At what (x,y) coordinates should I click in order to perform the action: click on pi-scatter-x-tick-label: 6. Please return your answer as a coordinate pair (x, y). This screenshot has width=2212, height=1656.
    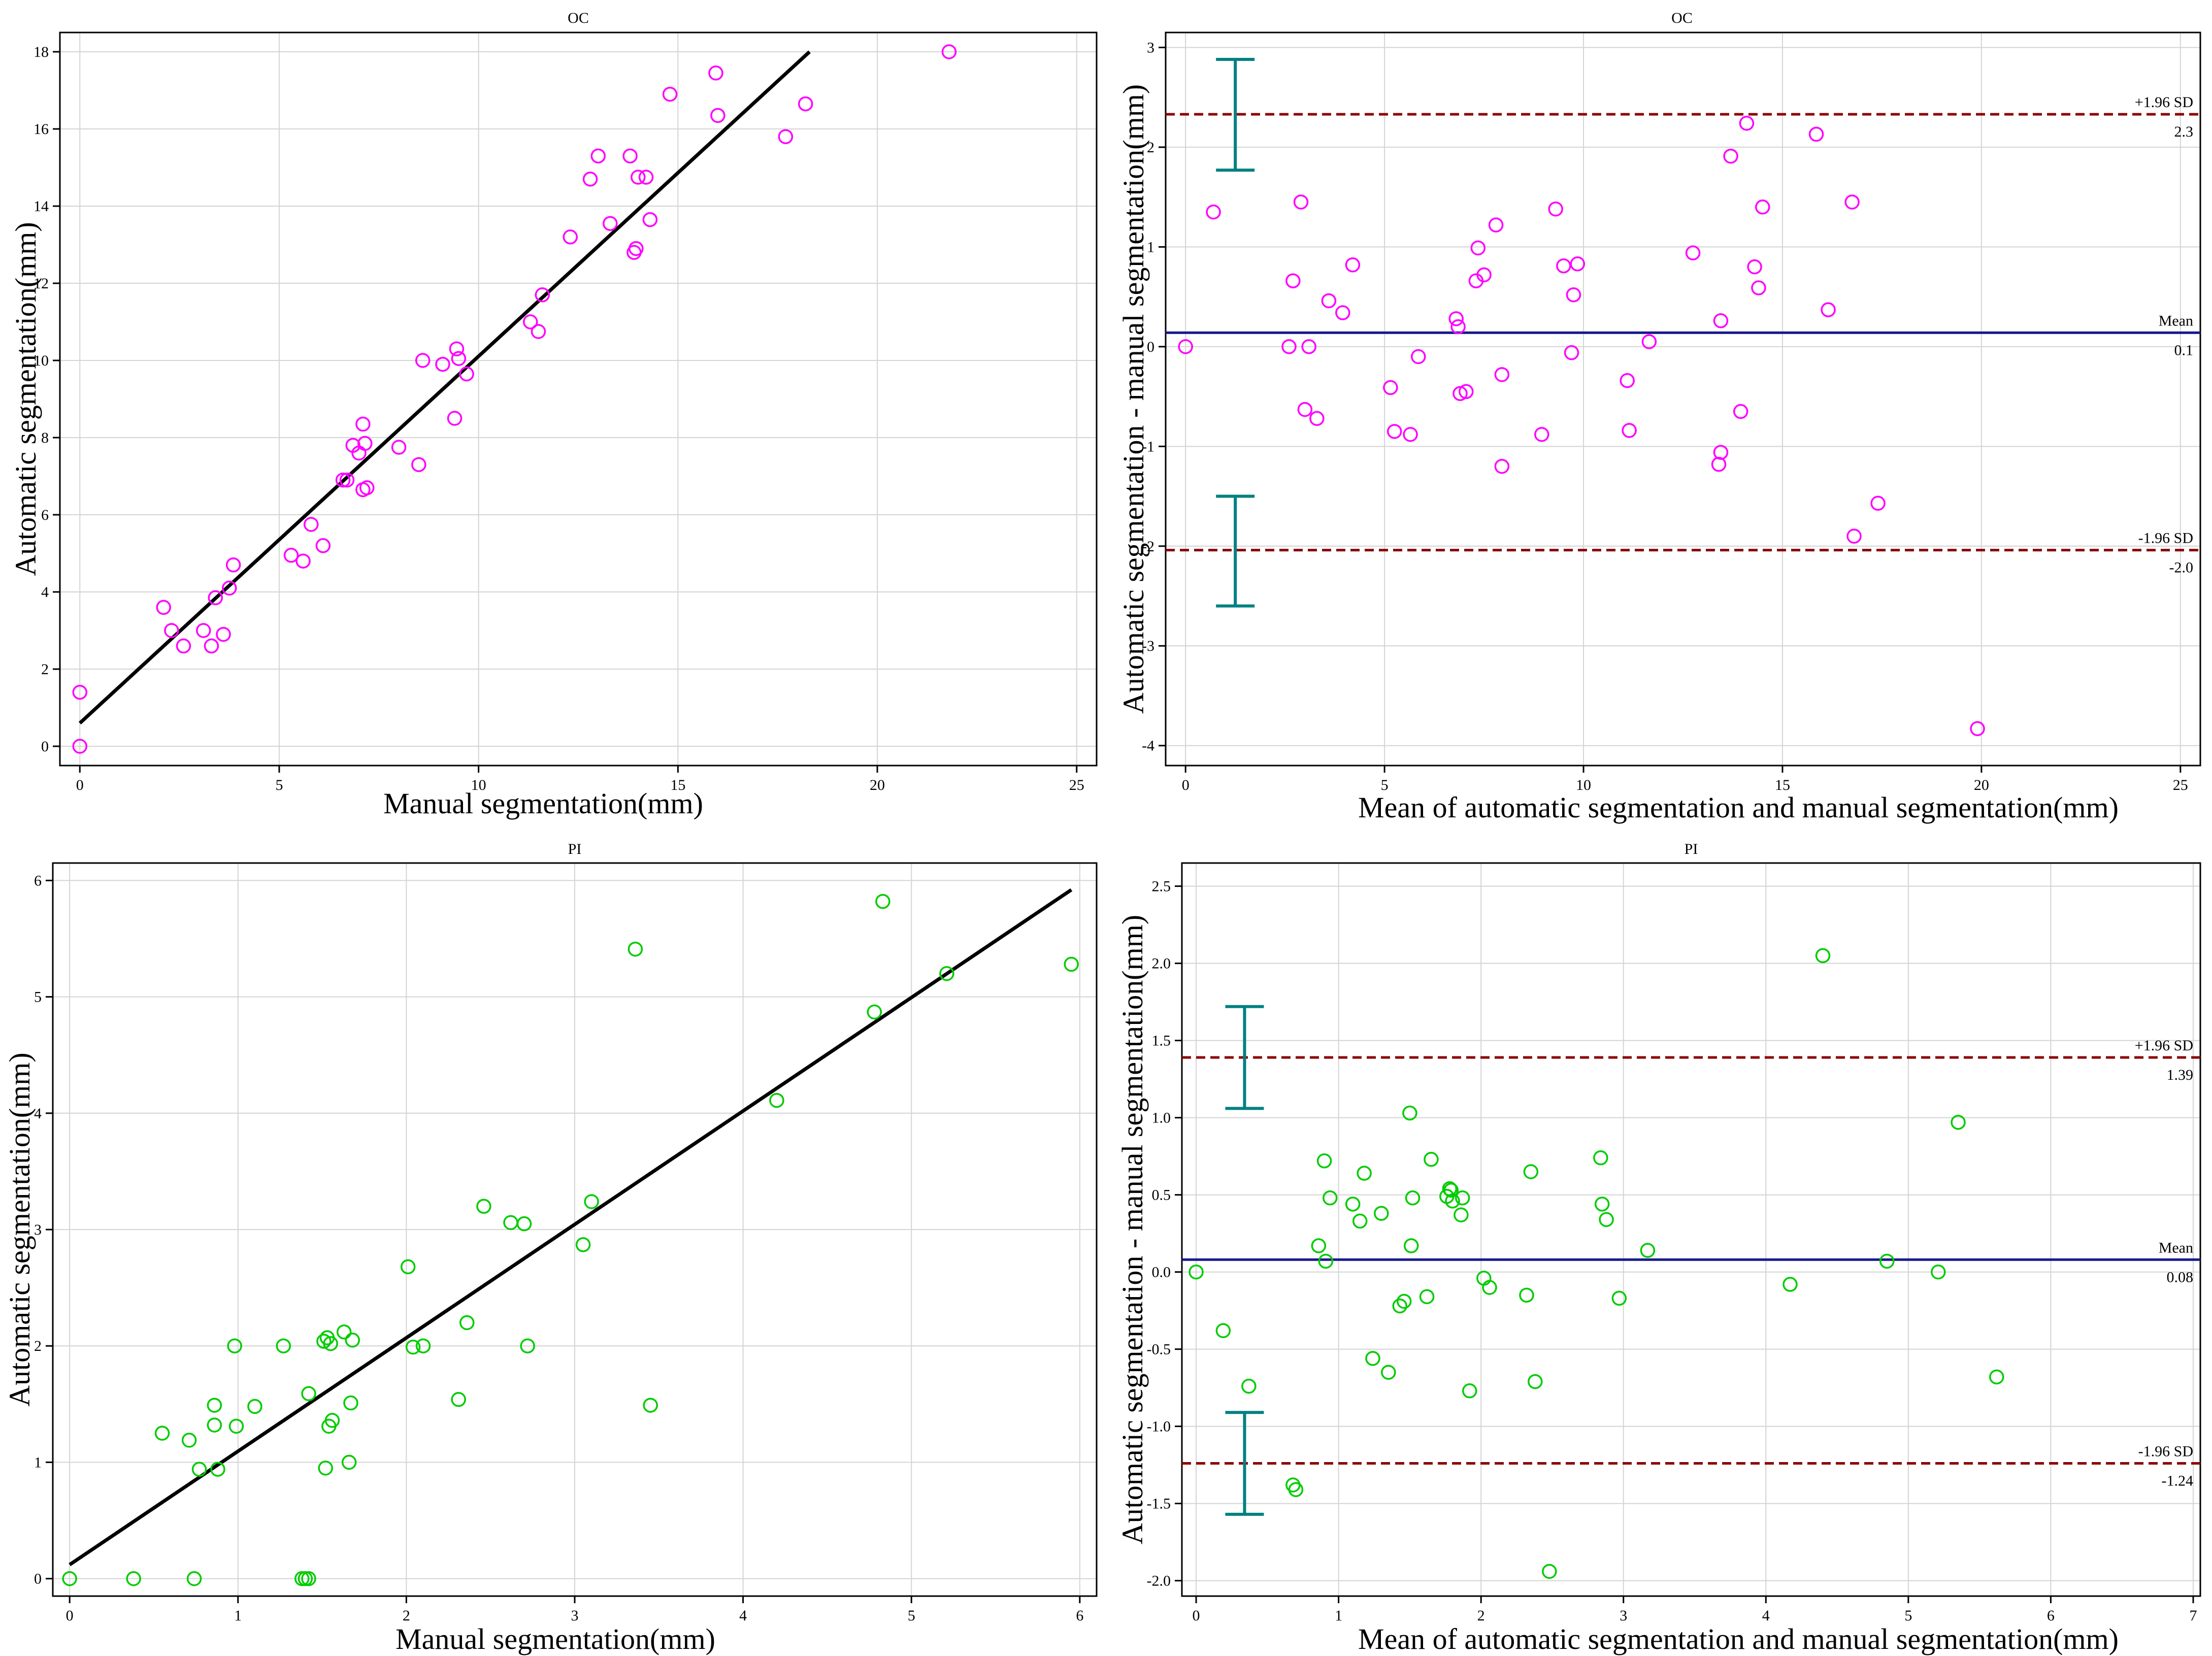
    Looking at the image, I should click on (1080, 1615).